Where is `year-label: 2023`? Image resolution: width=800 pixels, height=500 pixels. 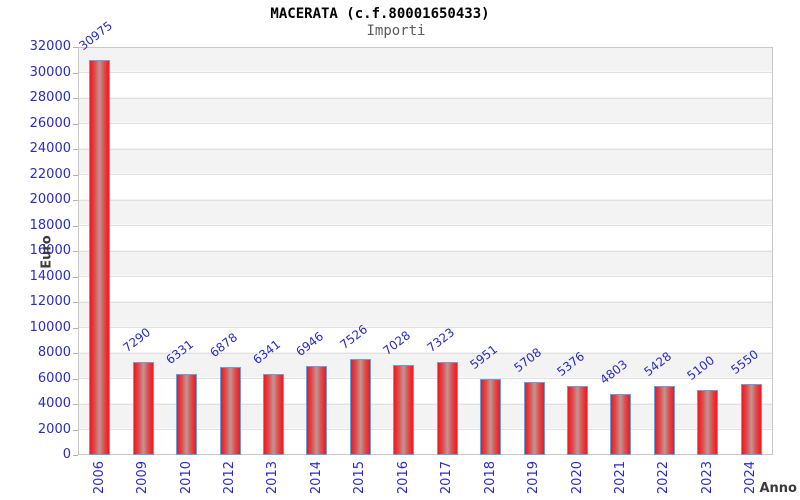 year-label: 2023 is located at coordinates (707, 478).